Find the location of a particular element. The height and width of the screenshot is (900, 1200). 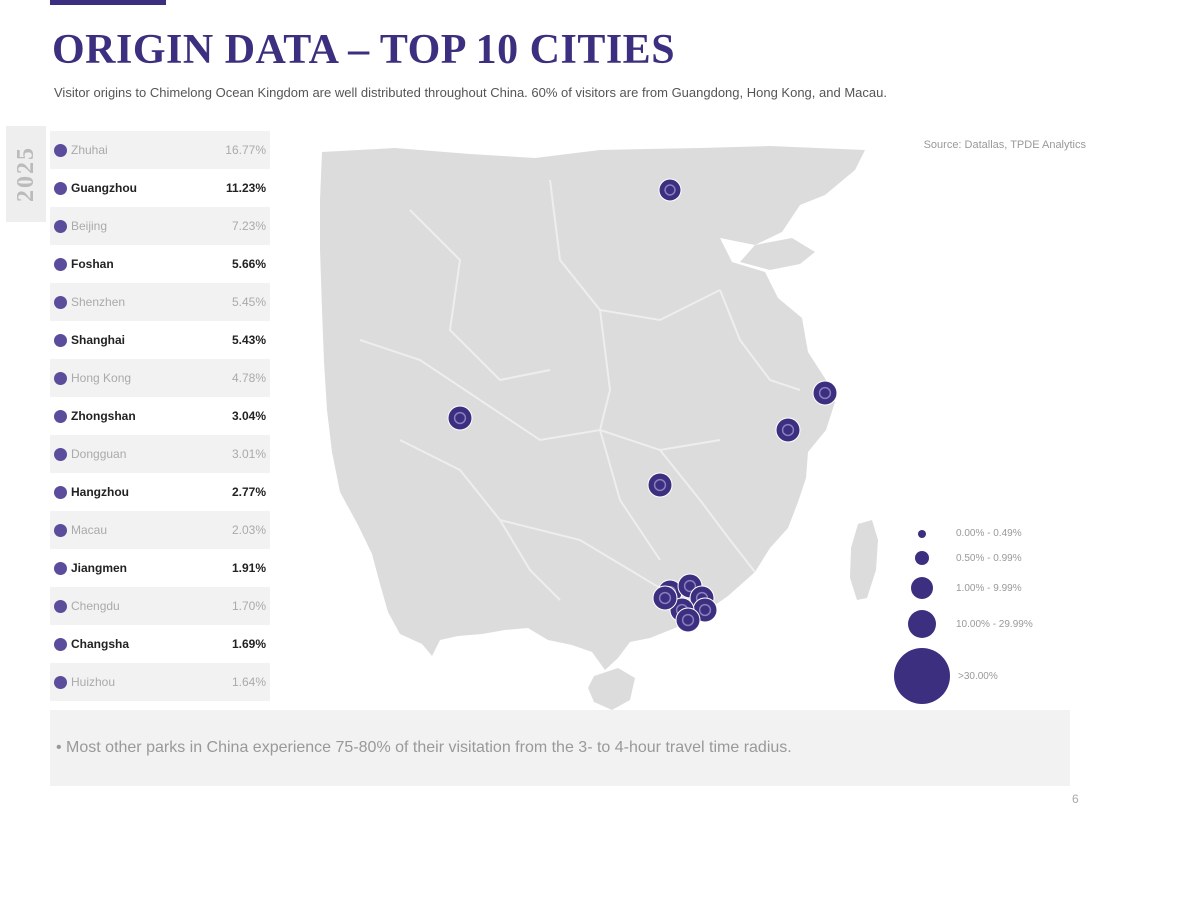

page-number: 6 is located at coordinates (1075, 799).